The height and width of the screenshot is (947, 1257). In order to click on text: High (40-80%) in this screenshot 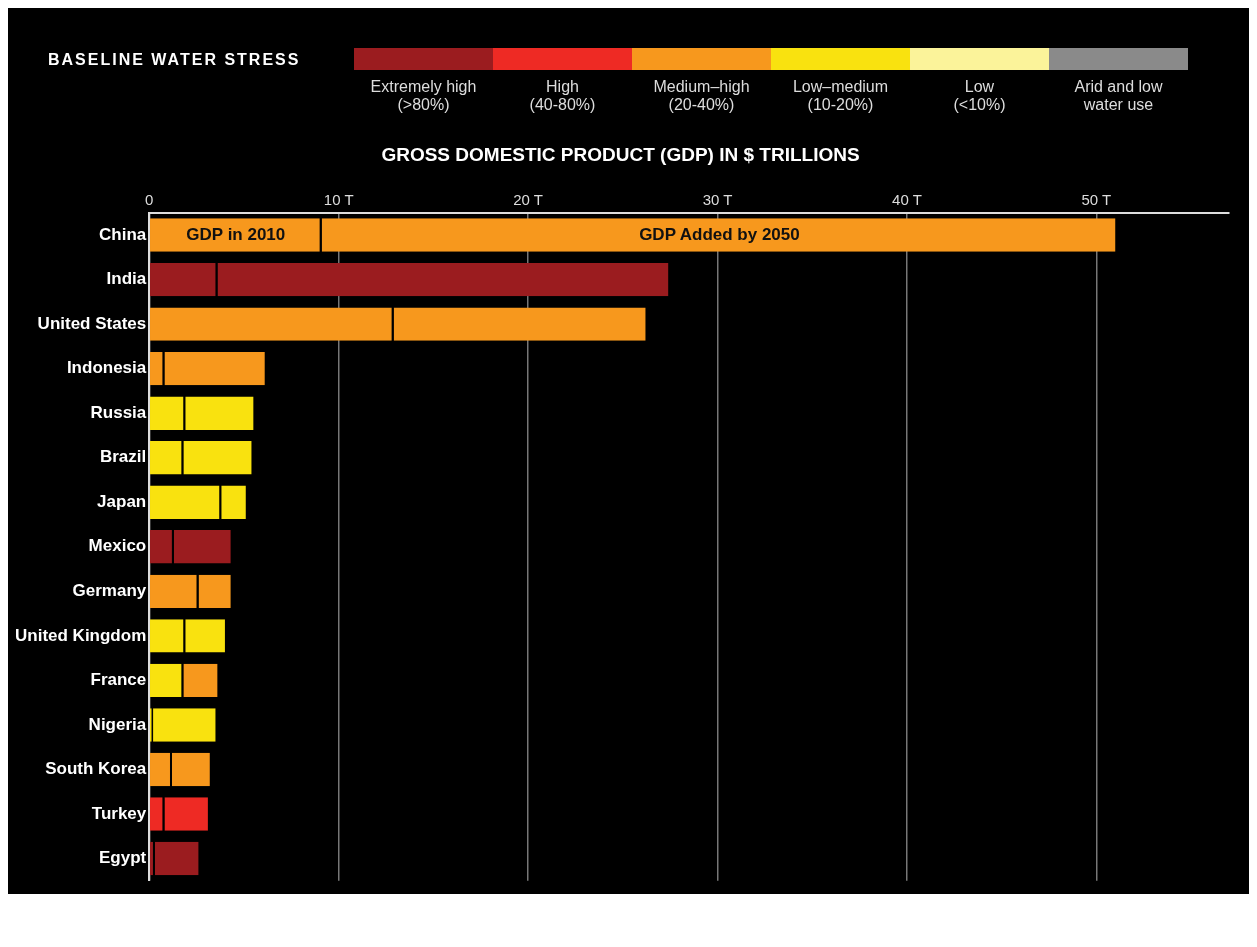, I will do `click(562, 95)`.